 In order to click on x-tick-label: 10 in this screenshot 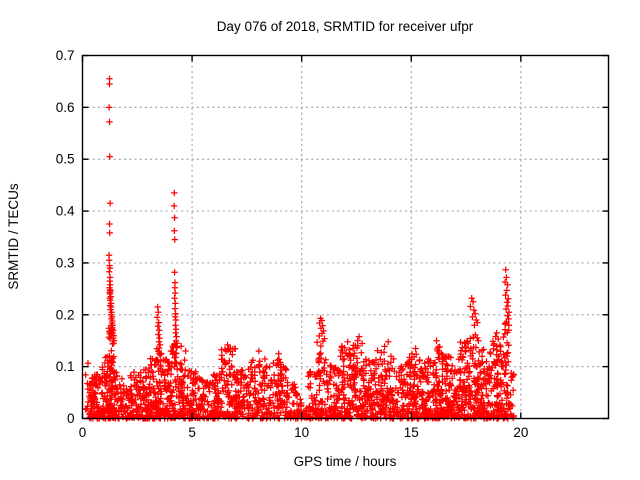, I will do `click(301, 432)`.